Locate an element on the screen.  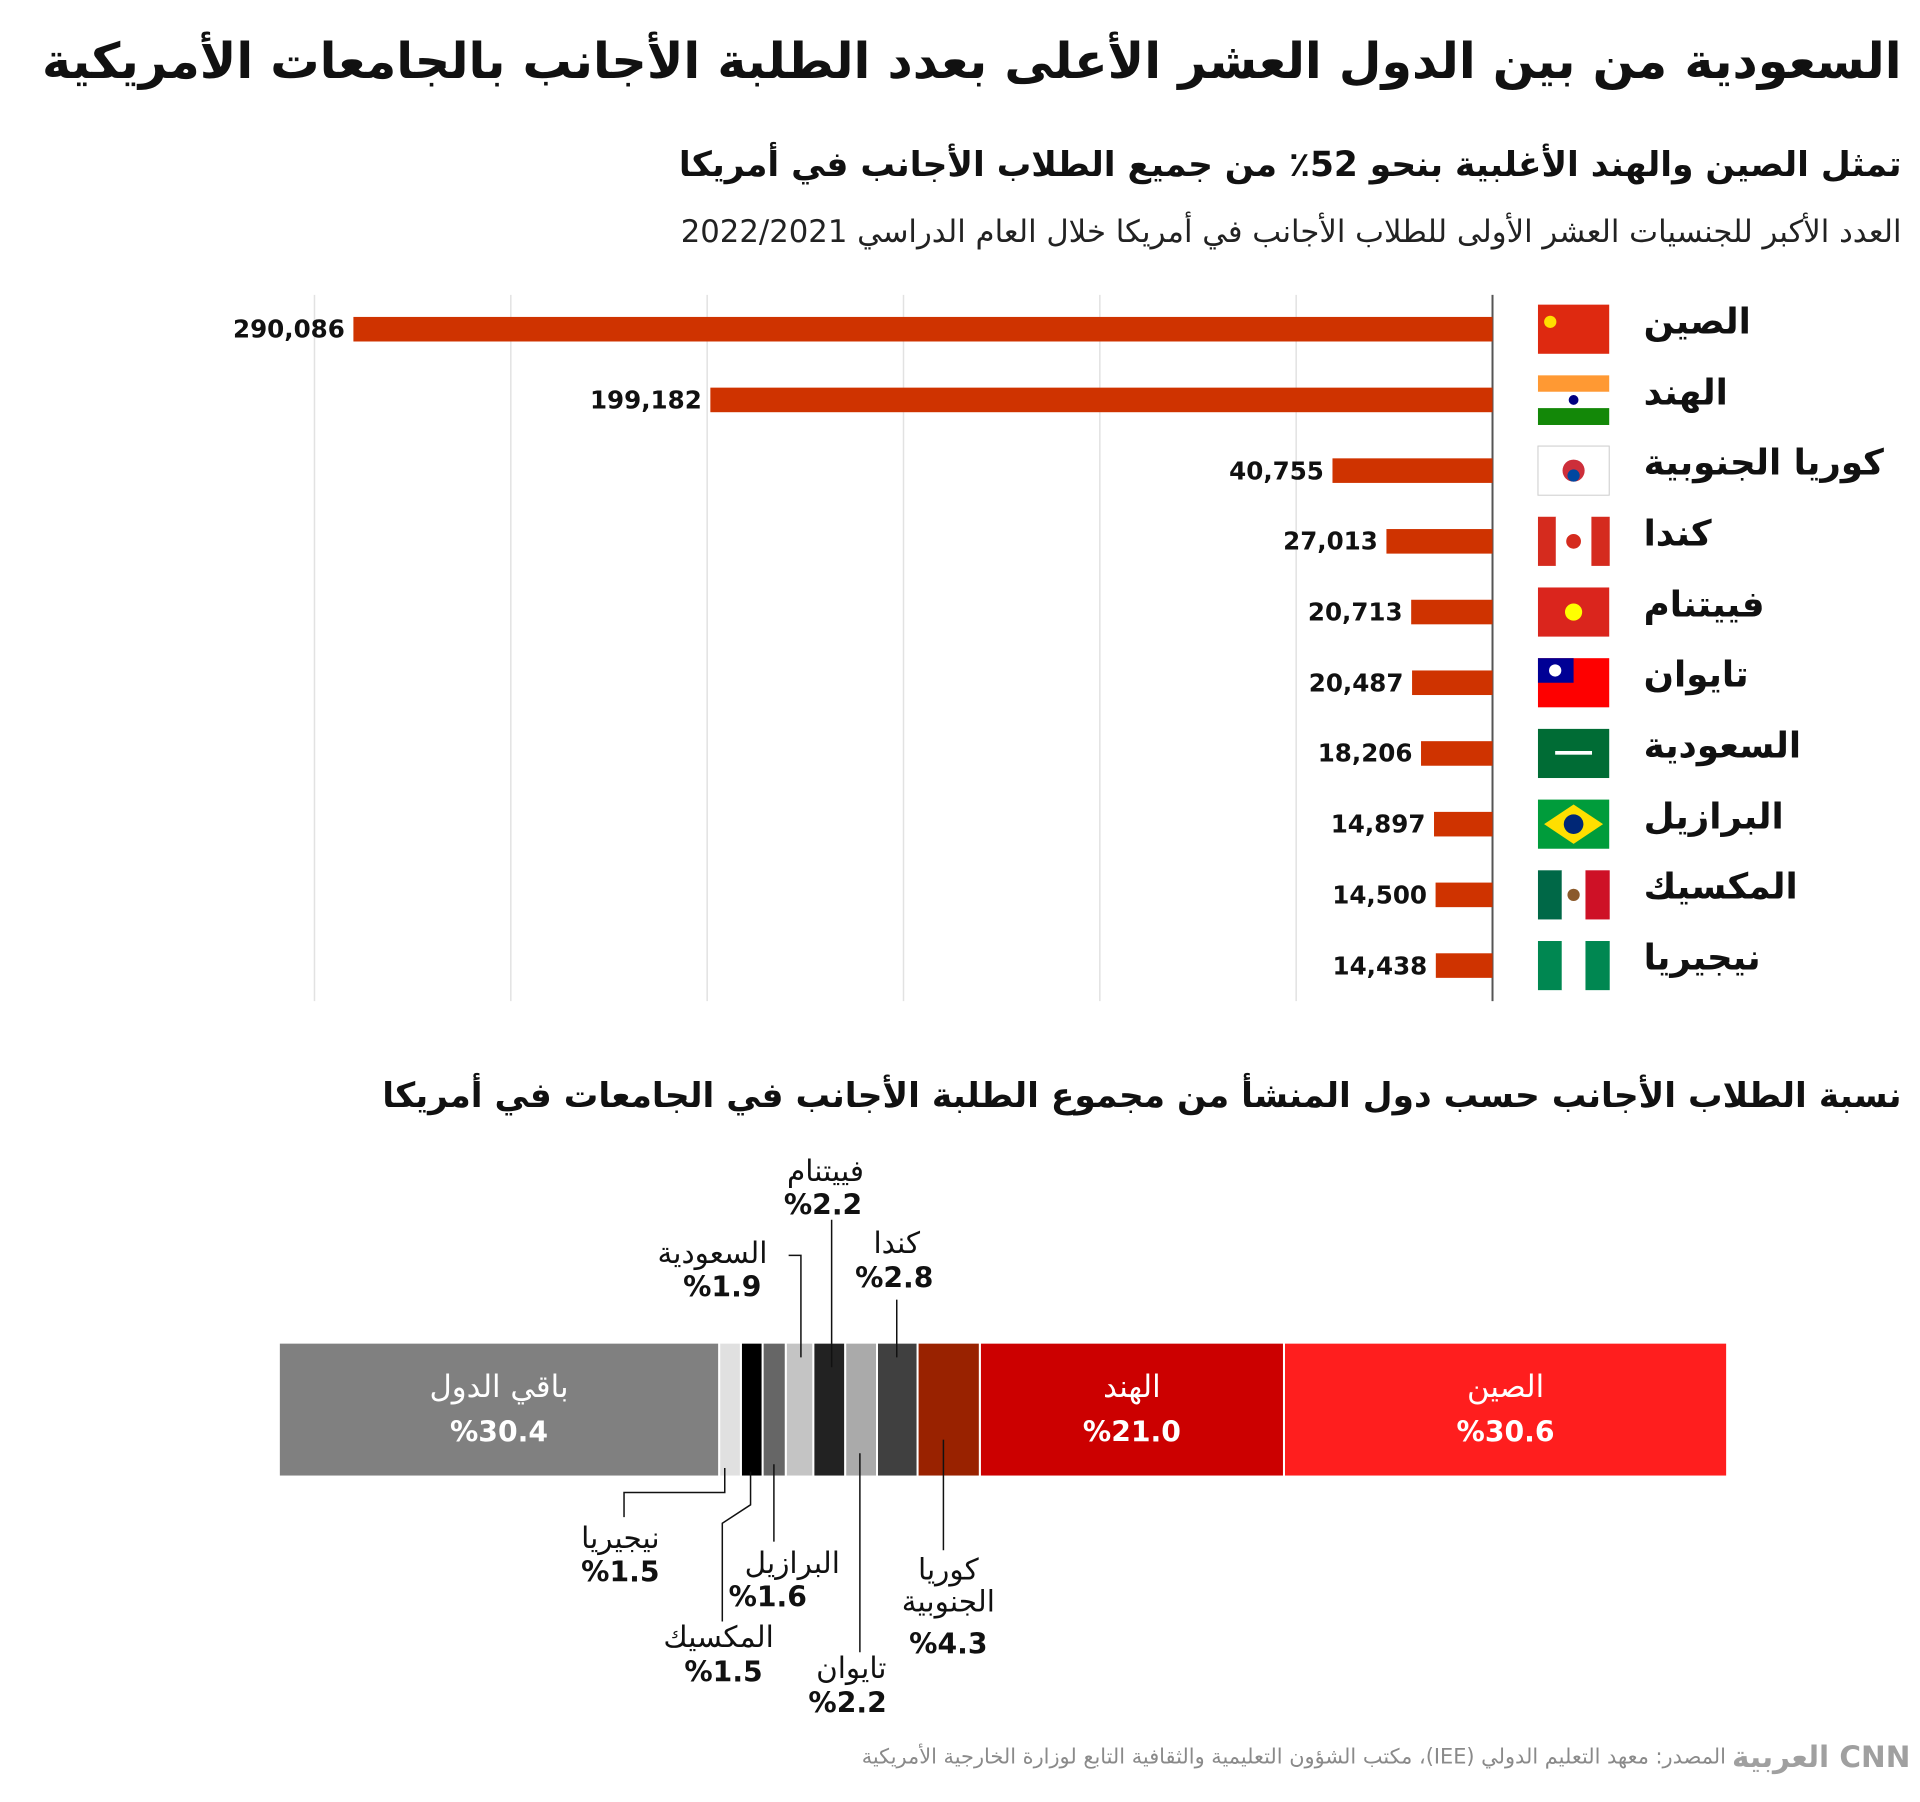
annotation-value: %2.8 is located at coordinates (894, 1277).